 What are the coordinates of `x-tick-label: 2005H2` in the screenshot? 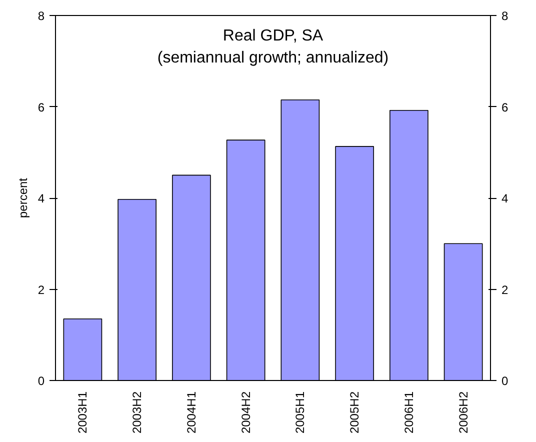 It's located at (355, 412).